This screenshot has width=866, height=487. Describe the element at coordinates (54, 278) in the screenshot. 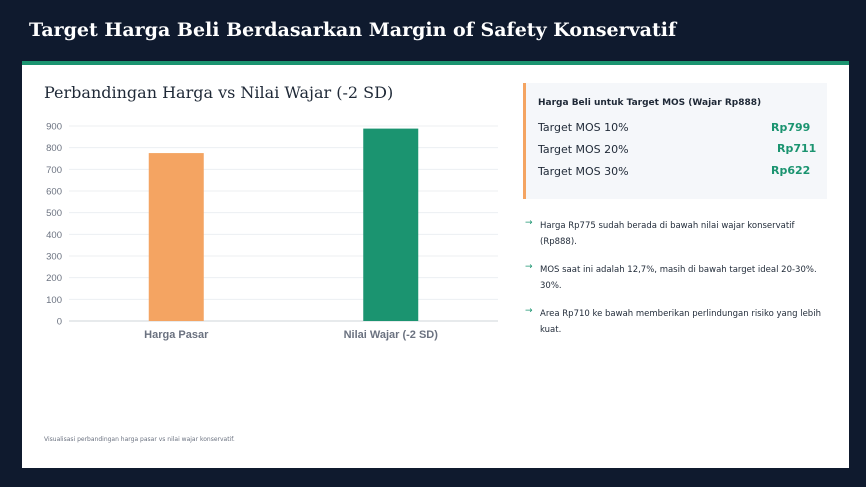

I see `y-tick-label: 200` at that location.